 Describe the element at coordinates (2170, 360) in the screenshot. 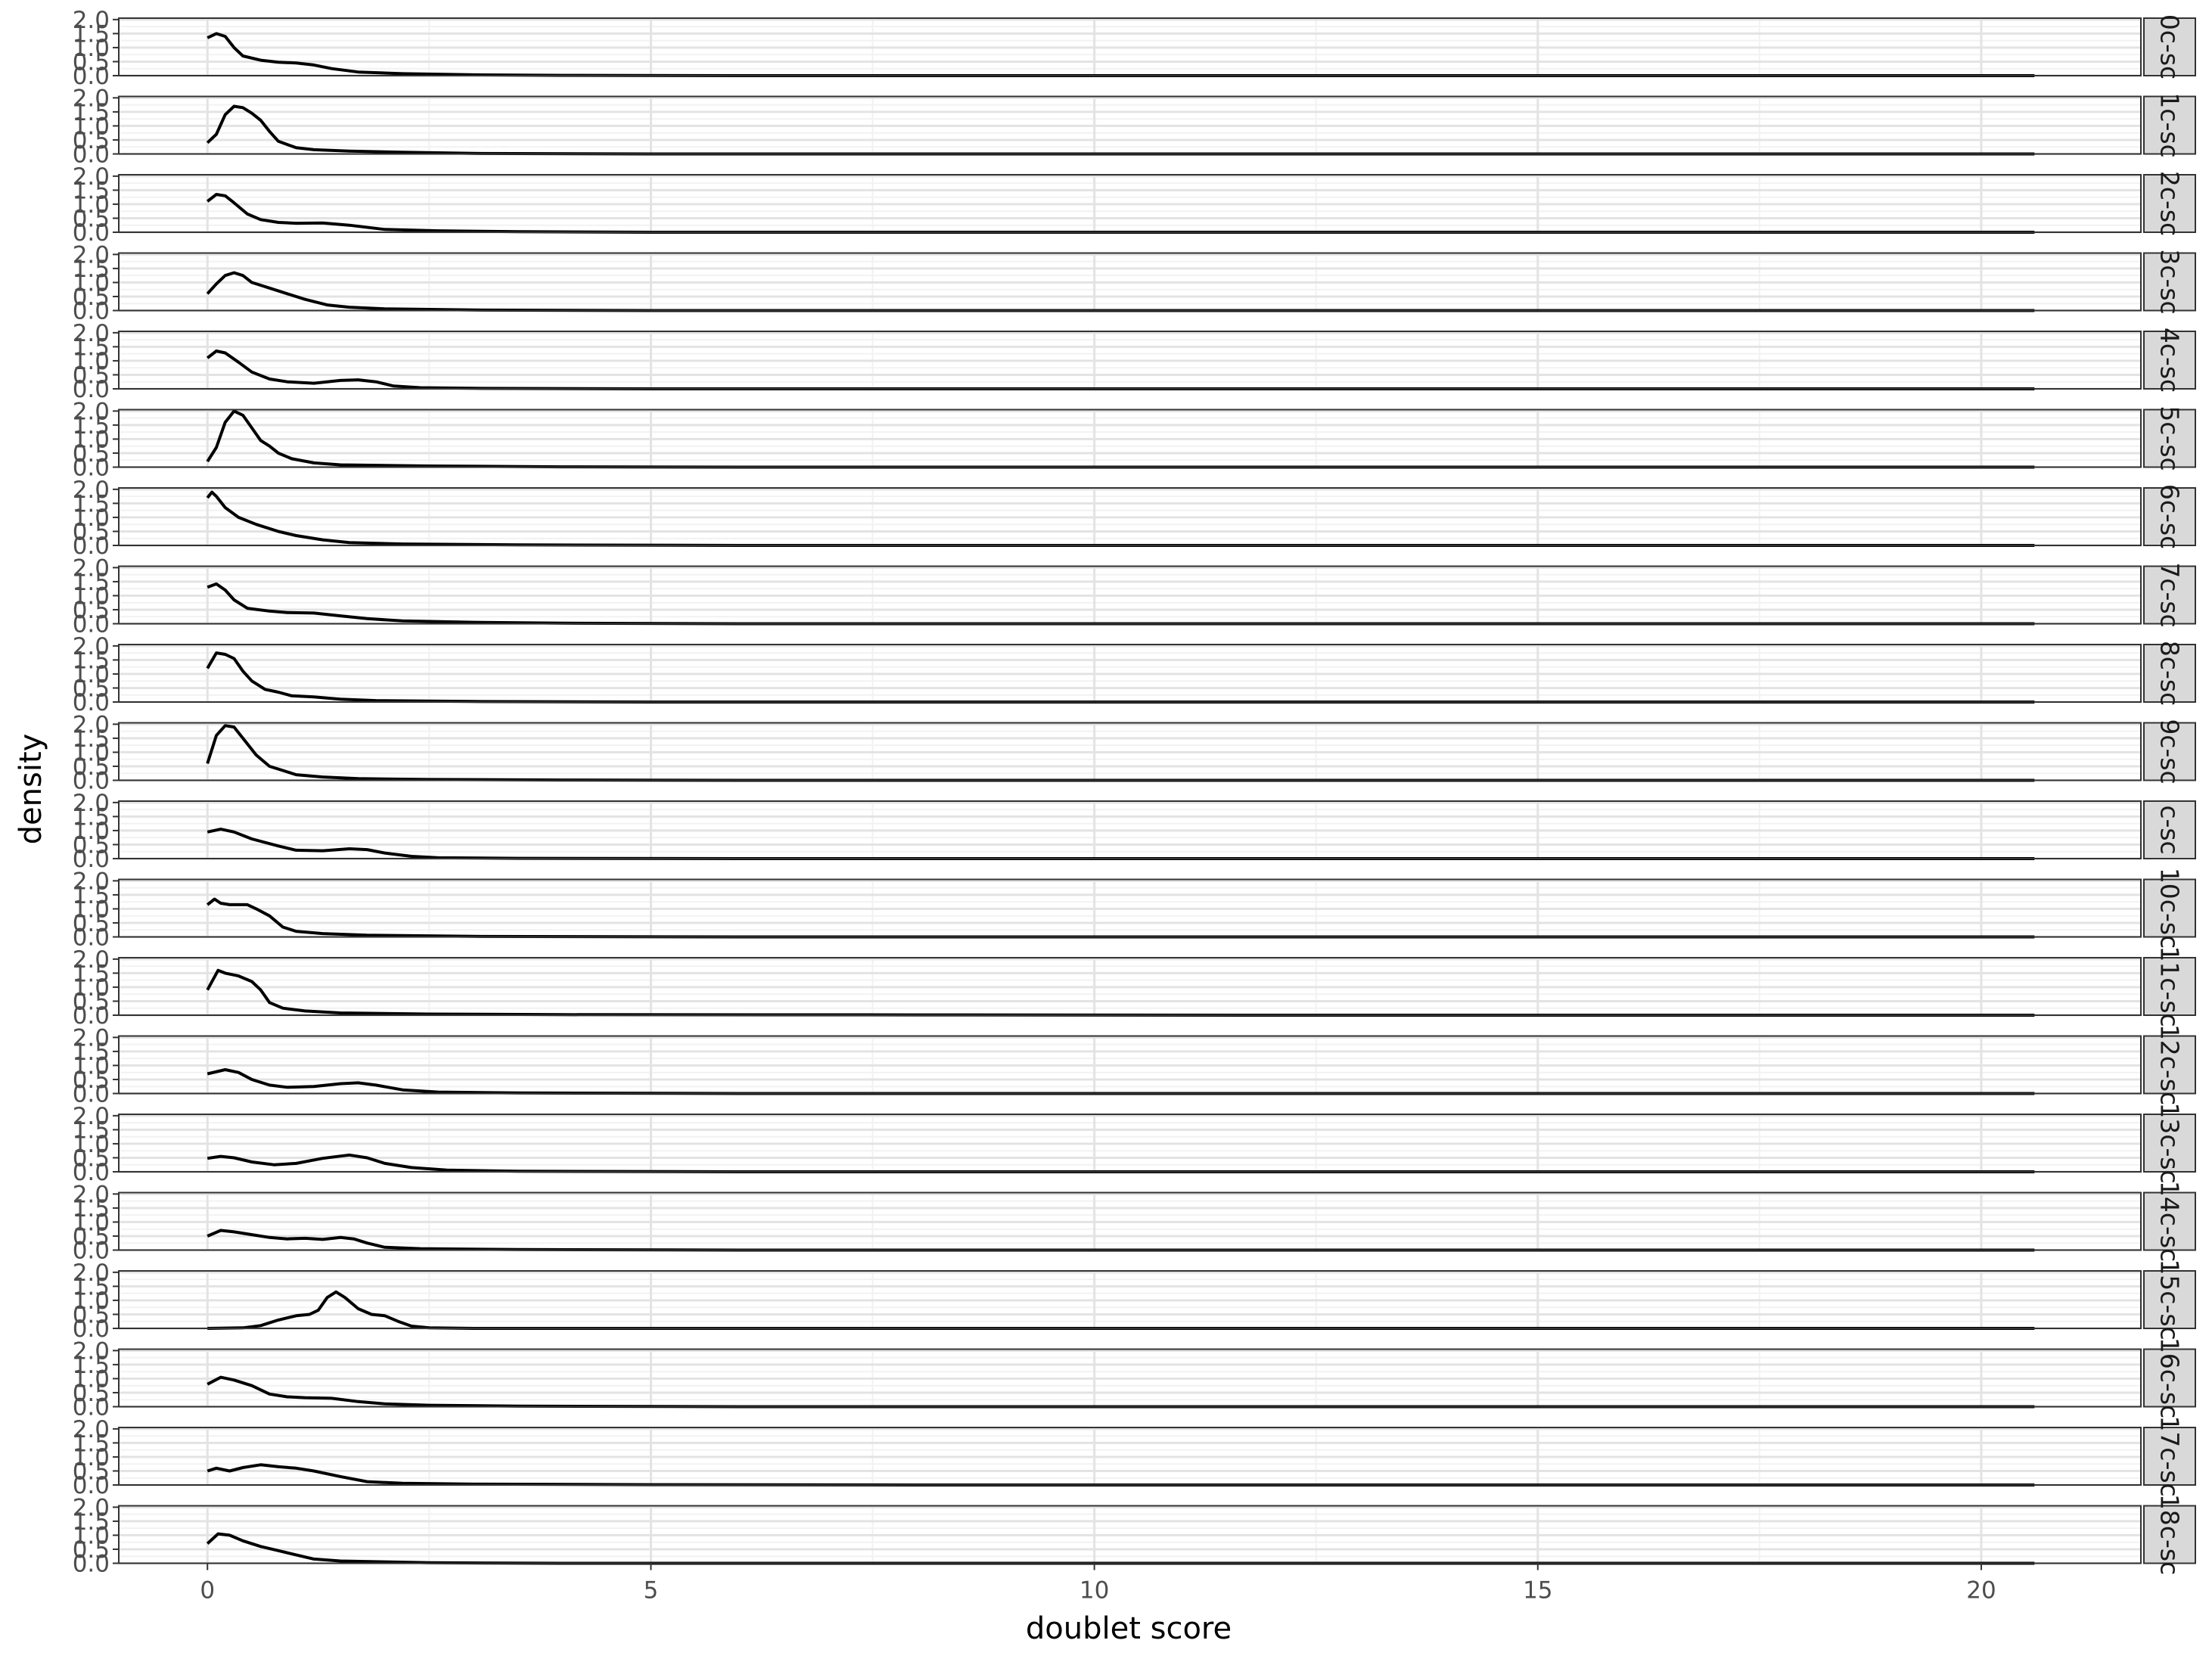

I see `strip-label: 4c-sc` at that location.